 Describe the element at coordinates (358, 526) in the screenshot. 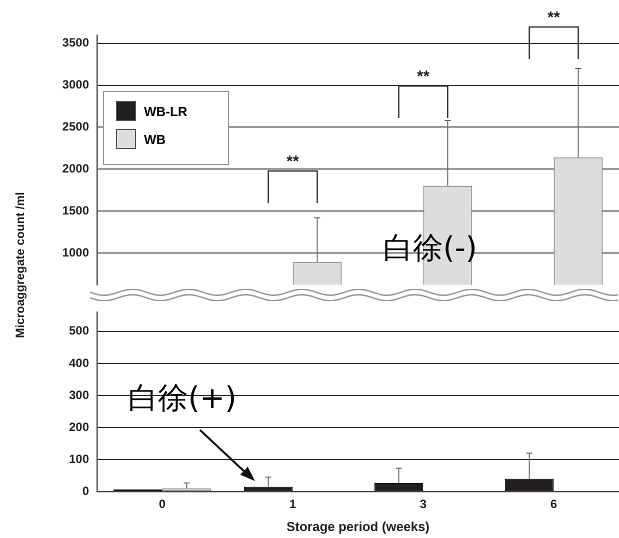

I see `x-axis-title: Storage period (weeks)` at that location.